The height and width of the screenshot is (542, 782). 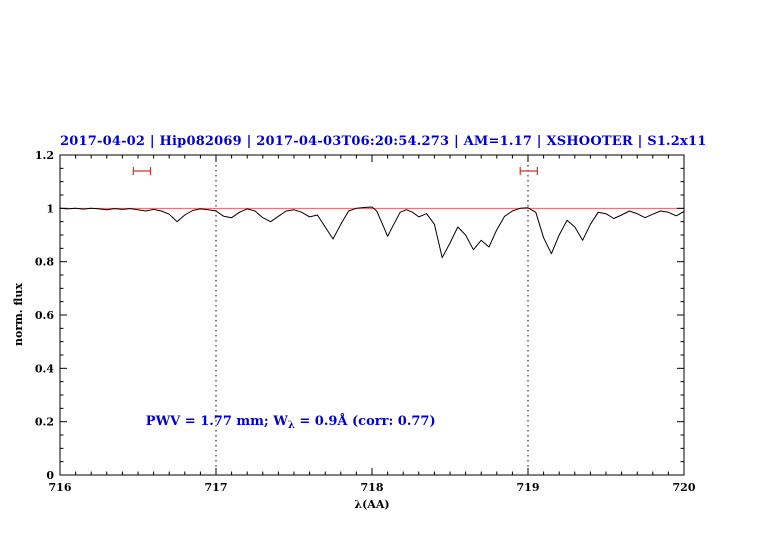 I want to click on y-tick-label: 1.2, so click(x=44, y=155).